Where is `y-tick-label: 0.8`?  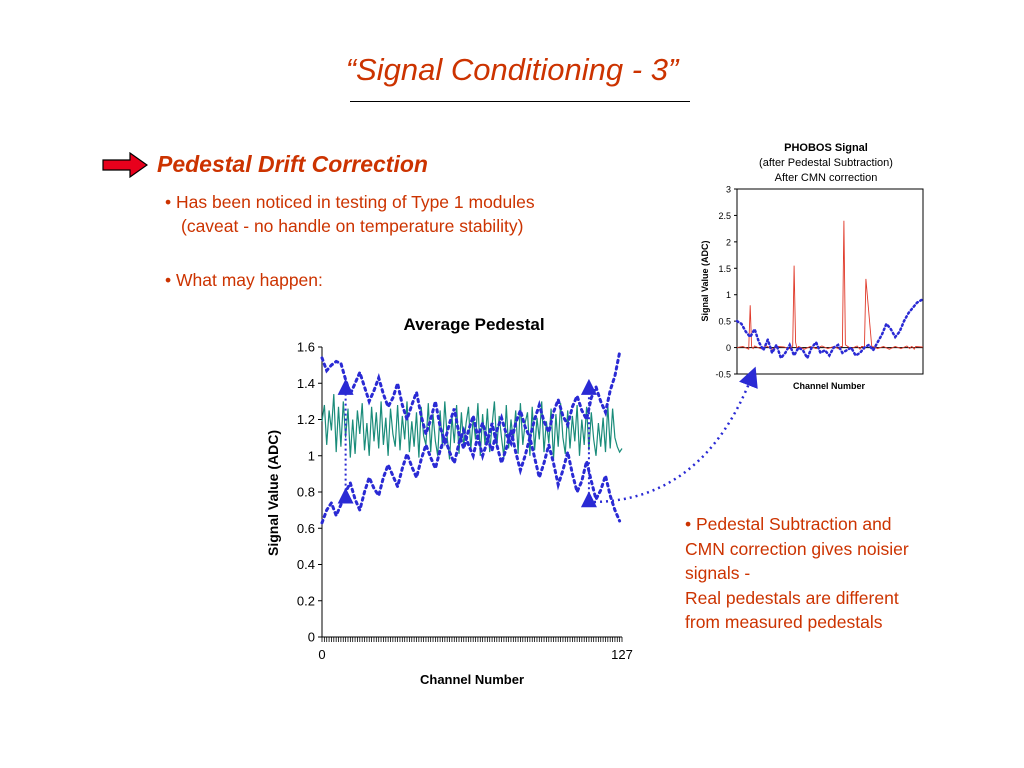
y-tick-label: 0.8 is located at coordinates (306, 492).